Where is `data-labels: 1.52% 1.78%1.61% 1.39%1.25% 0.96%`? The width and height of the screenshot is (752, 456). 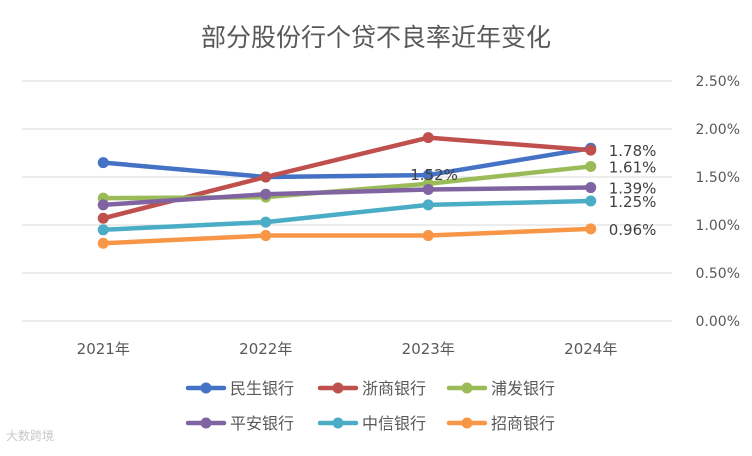
data-labels: 1.52% 1.78%1.61% 1.39%1.25% 0.96% is located at coordinates (533, 190).